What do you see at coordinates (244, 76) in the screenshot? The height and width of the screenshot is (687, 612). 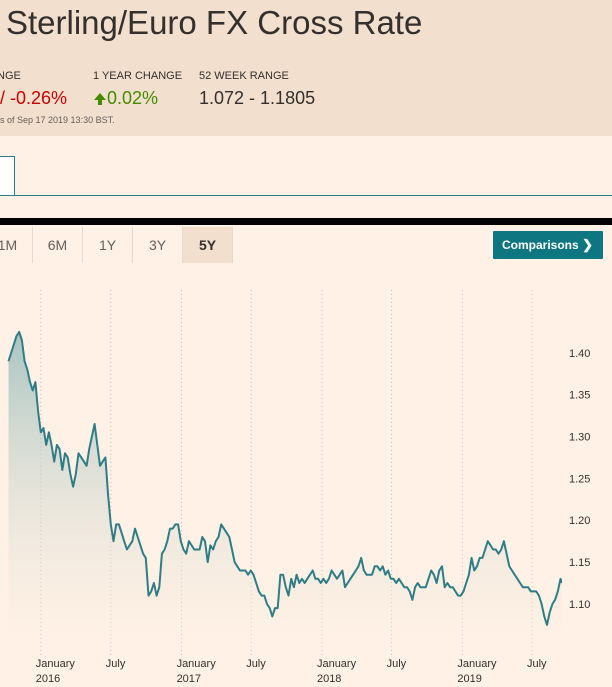 I see `range-label: 52 WEEK RANGE` at bounding box center [244, 76].